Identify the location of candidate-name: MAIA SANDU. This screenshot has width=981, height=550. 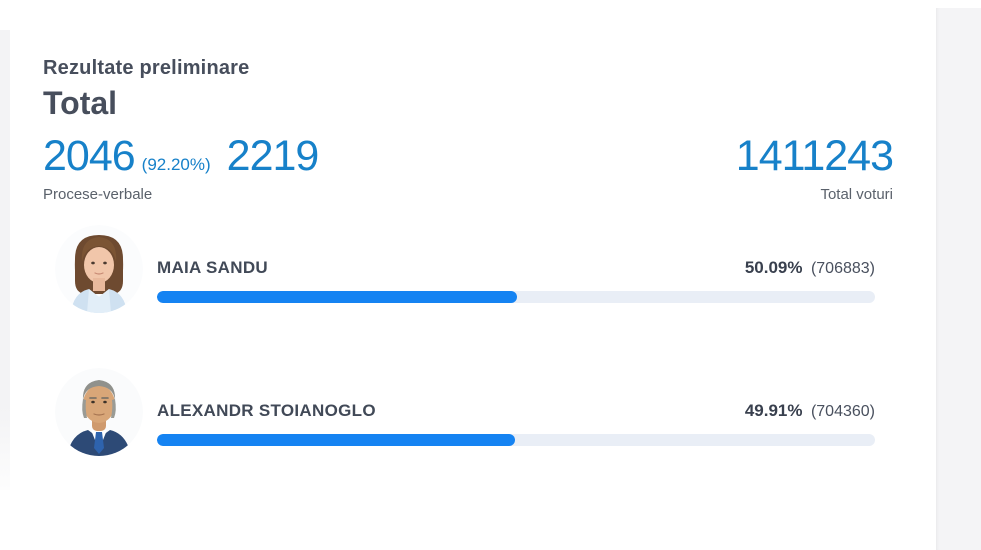
(212, 268).